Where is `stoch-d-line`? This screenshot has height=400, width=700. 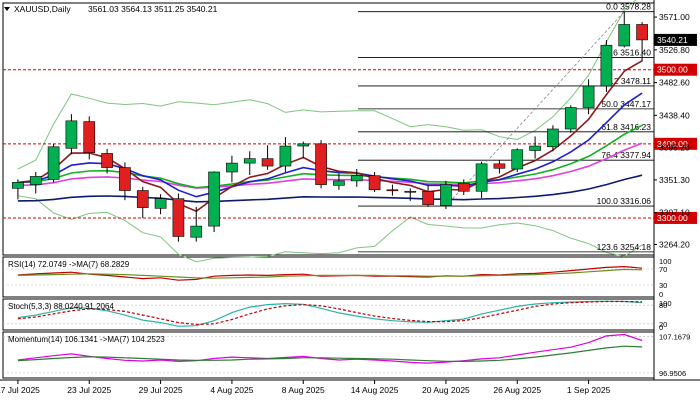 stoch-d-line is located at coordinates (330, 313).